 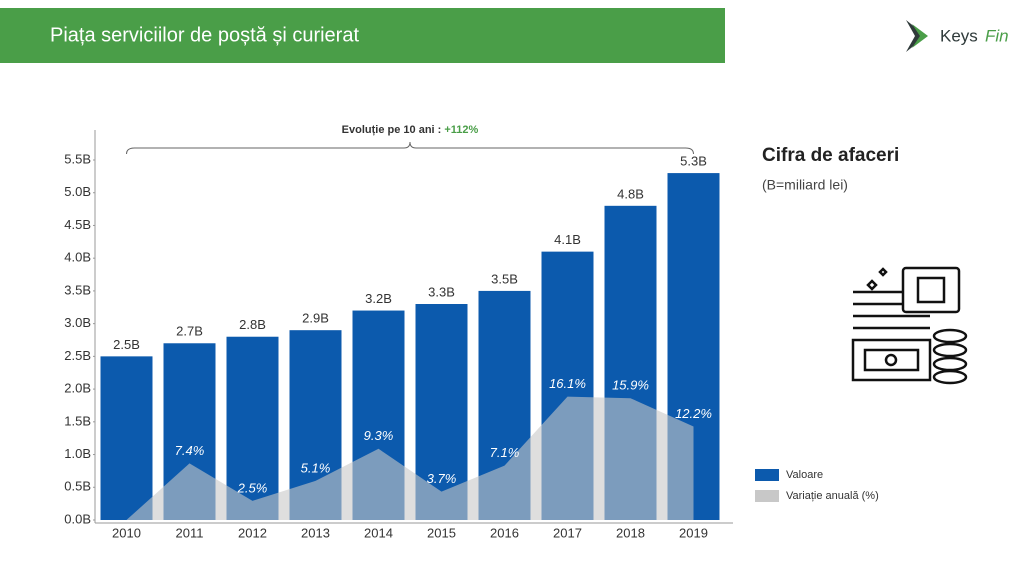 I want to click on x-tick-label: 2014, so click(x=378, y=532).